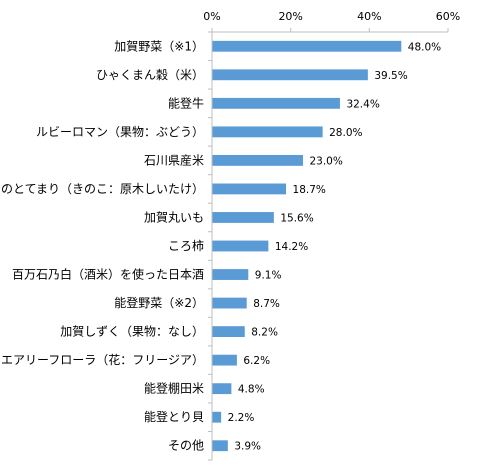  I want to click on data-label: 15.6%, so click(296, 218).